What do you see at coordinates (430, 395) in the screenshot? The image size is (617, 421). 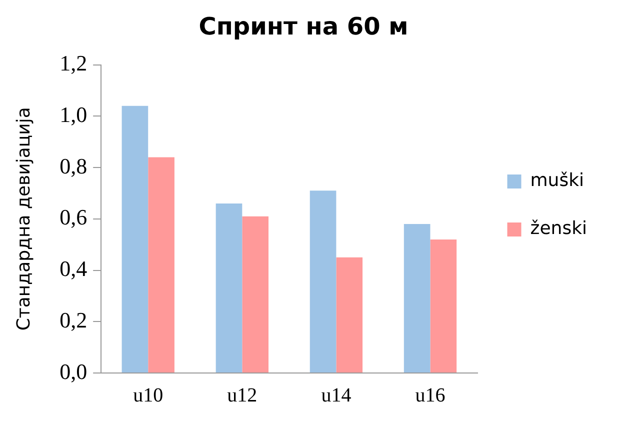 I see `x-tick-label: u16` at bounding box center [430, 395].